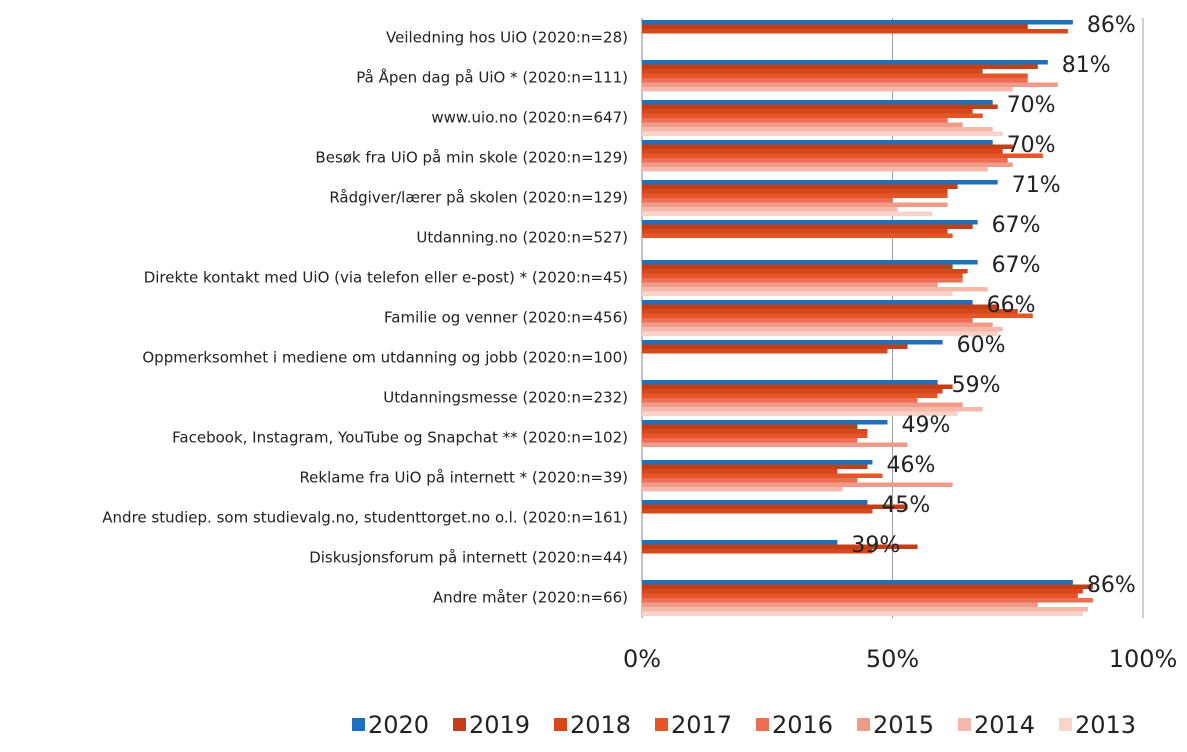 Image resolution: width=1187 pixels, height=752 pixels. I want to click on x-tick-label: 50%, so click(892, 659).